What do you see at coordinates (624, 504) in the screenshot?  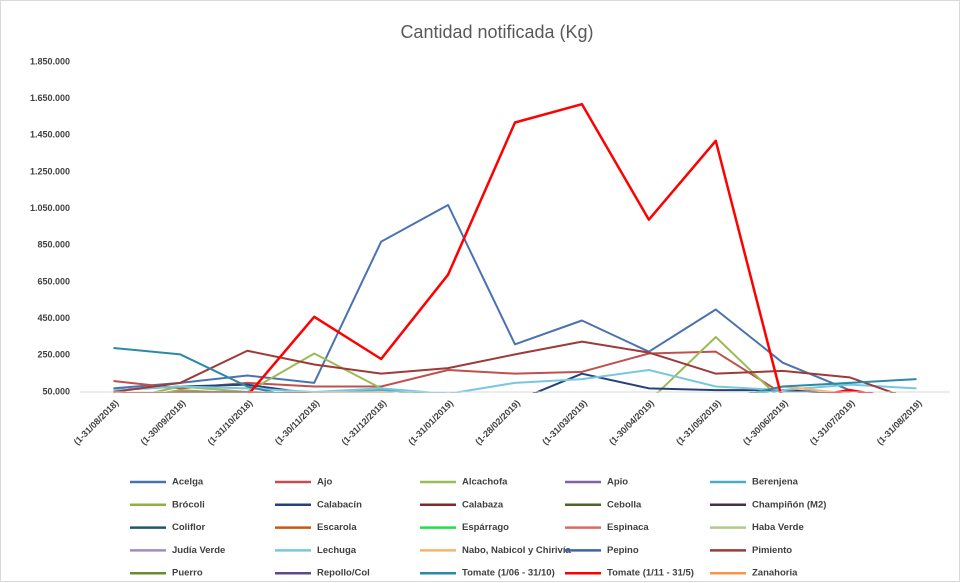 I see `legend-label: Cebolla` at bounding box center [624, 504].